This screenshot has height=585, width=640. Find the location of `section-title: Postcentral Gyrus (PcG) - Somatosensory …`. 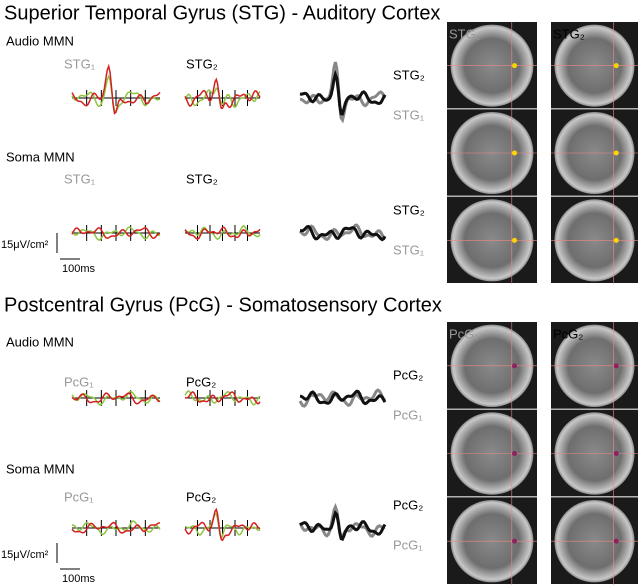

section-title: Postcentral Gyrus (PcG) - Somatosensory … is located at coordinates (223, 305).